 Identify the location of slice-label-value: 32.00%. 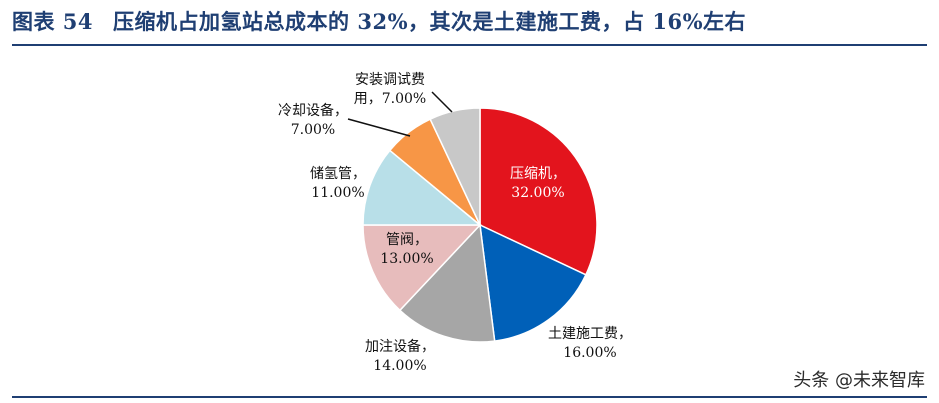
(537, 193).